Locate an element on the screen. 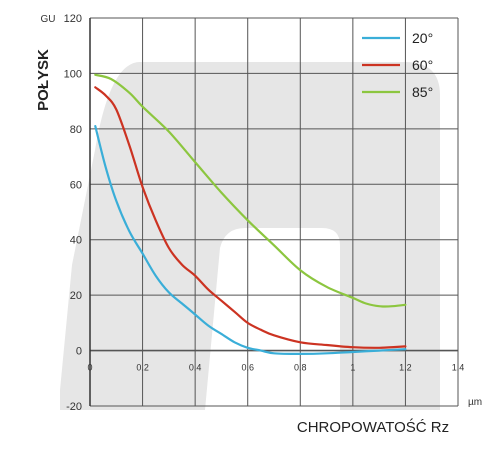 This screenshot has height=452, width=500. legend: 20° 60° 85° is located at coordinates (397, 65).